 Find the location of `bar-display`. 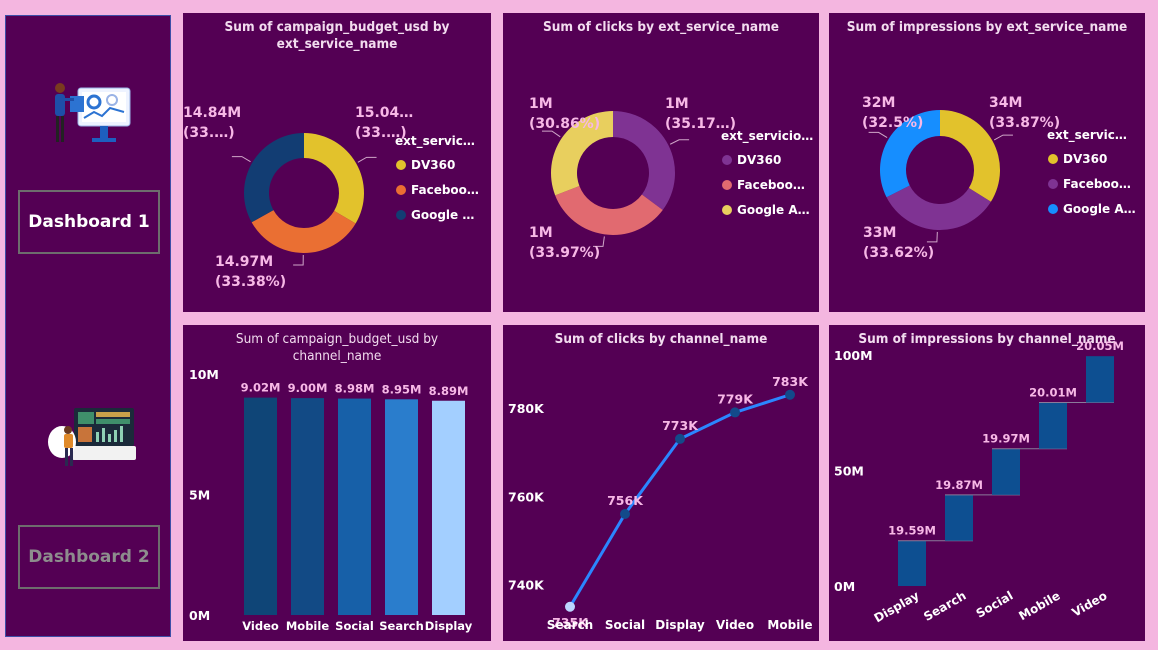

bar-display is located at coordinates (448, 507).